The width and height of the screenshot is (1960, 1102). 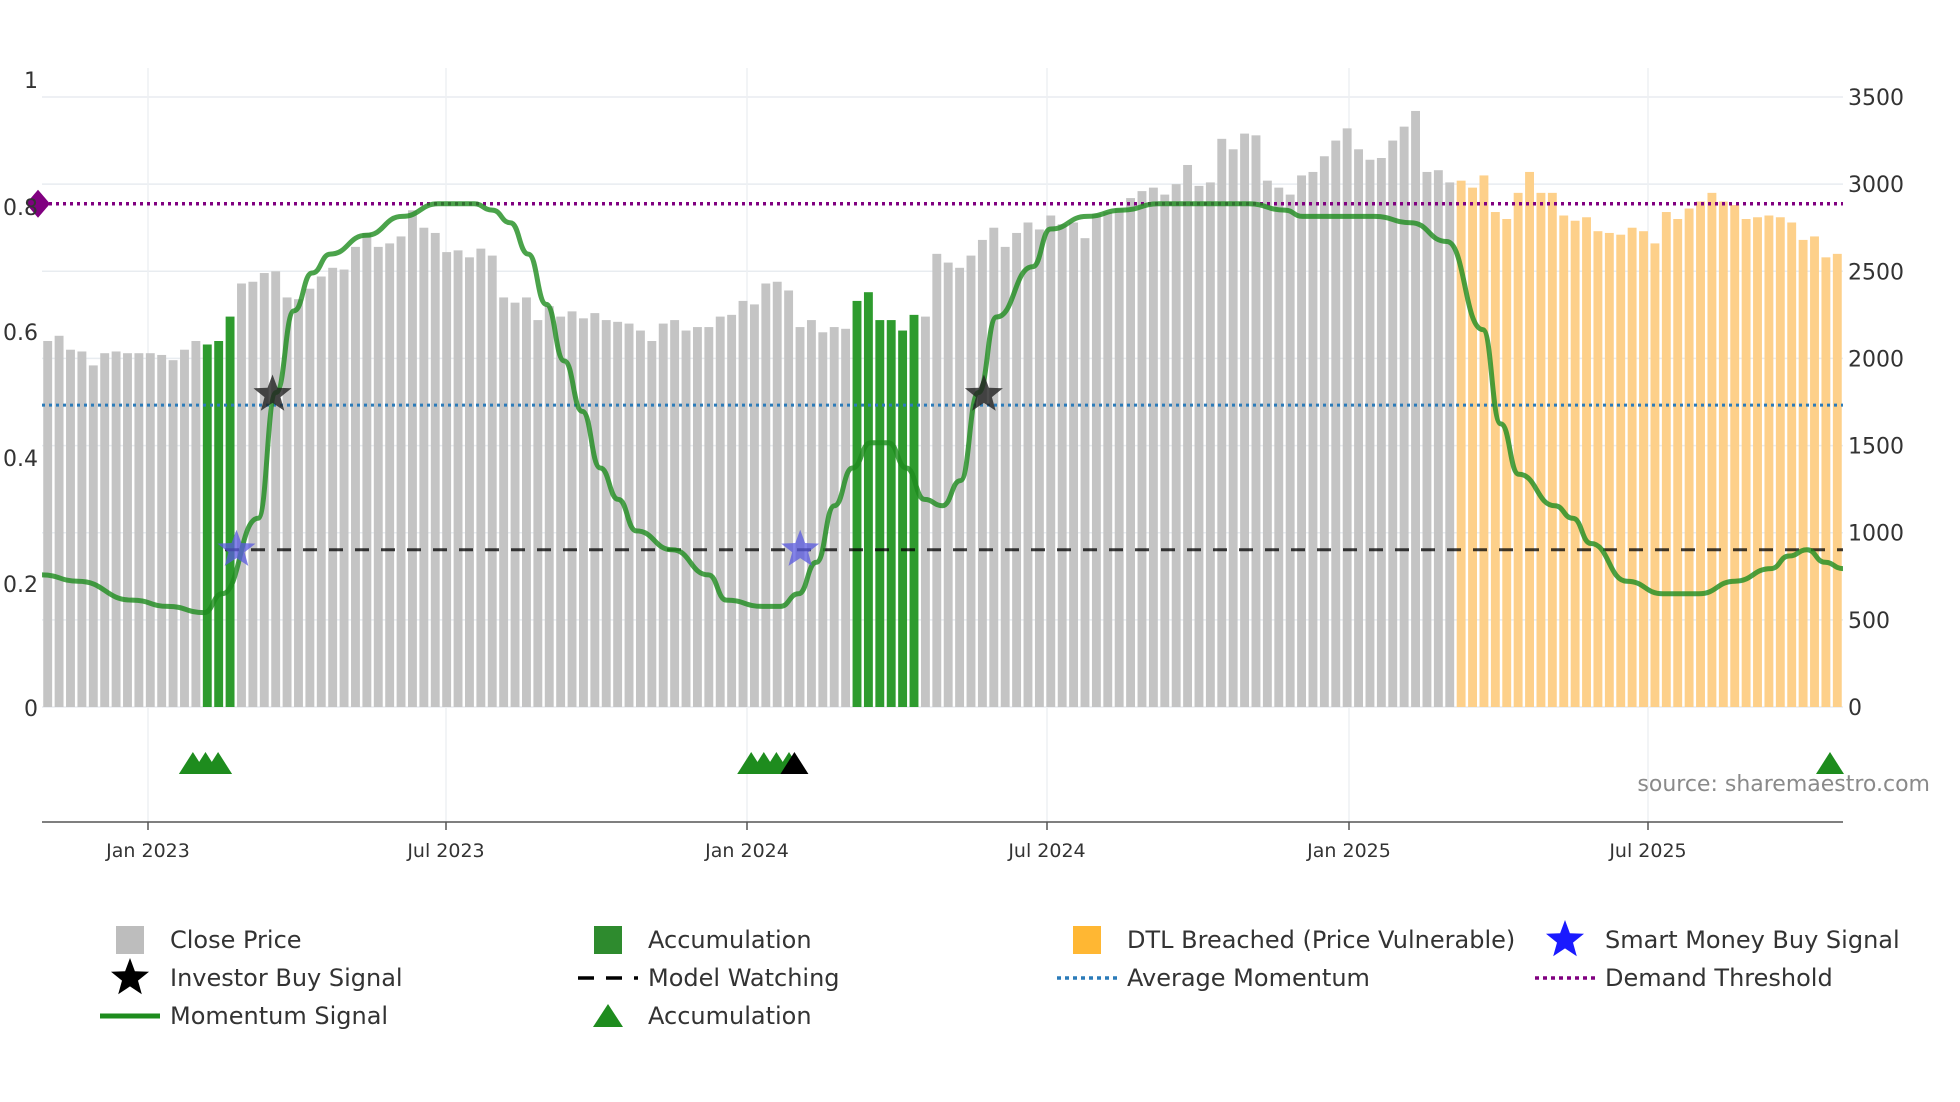 What do you see at coordinates (1876, 272) in the screenshot?
I see `y-right-tick-label: 2500` at bounding box center [1876, 272].